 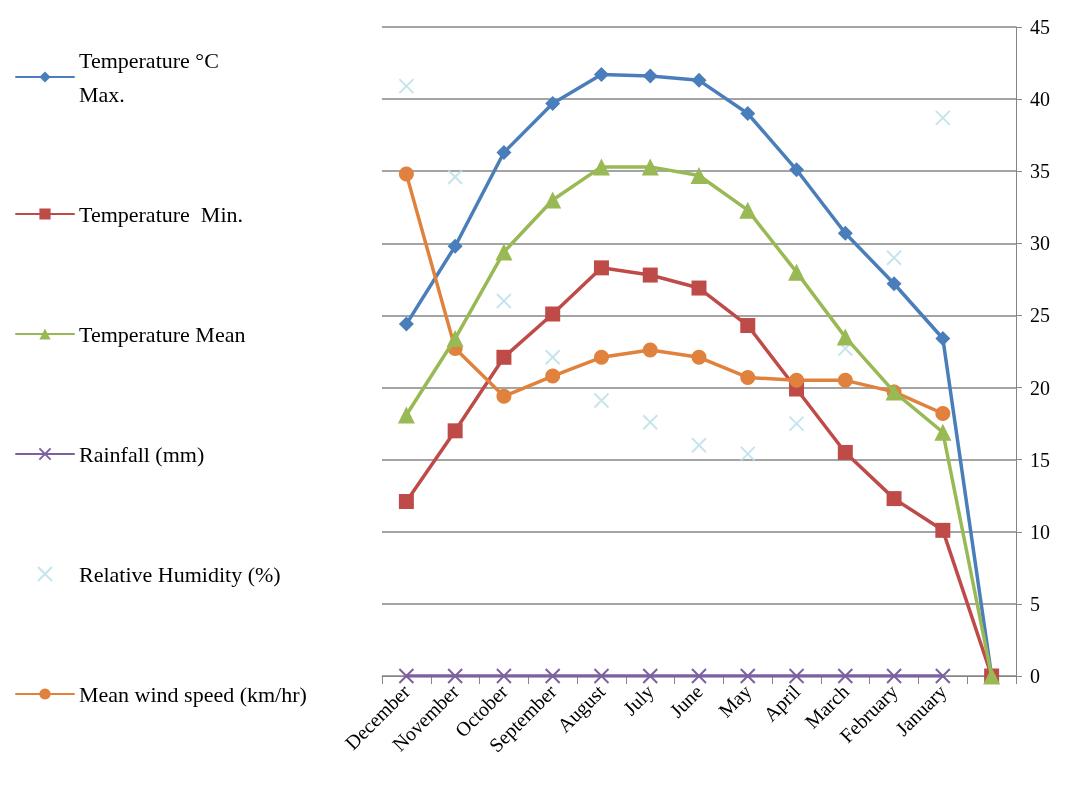 I want to click on y-tick-label: 5, so click(x=1035, y=603).